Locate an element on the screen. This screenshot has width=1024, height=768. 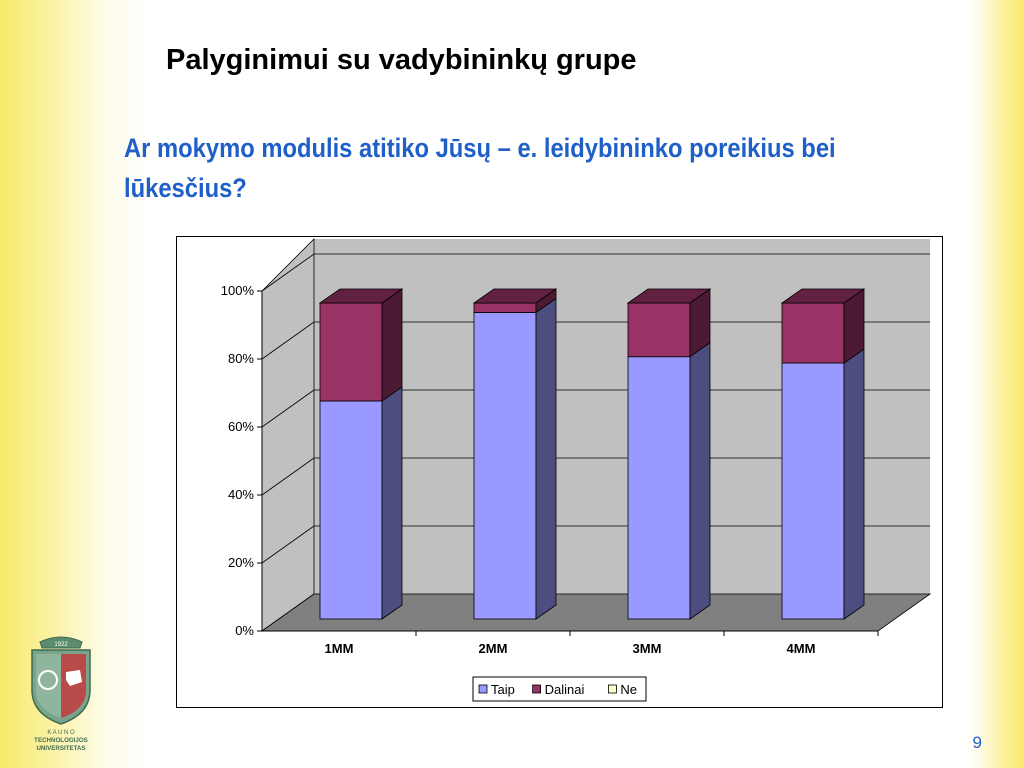
logo-year: 1922 is located at coordinates (61, 645).